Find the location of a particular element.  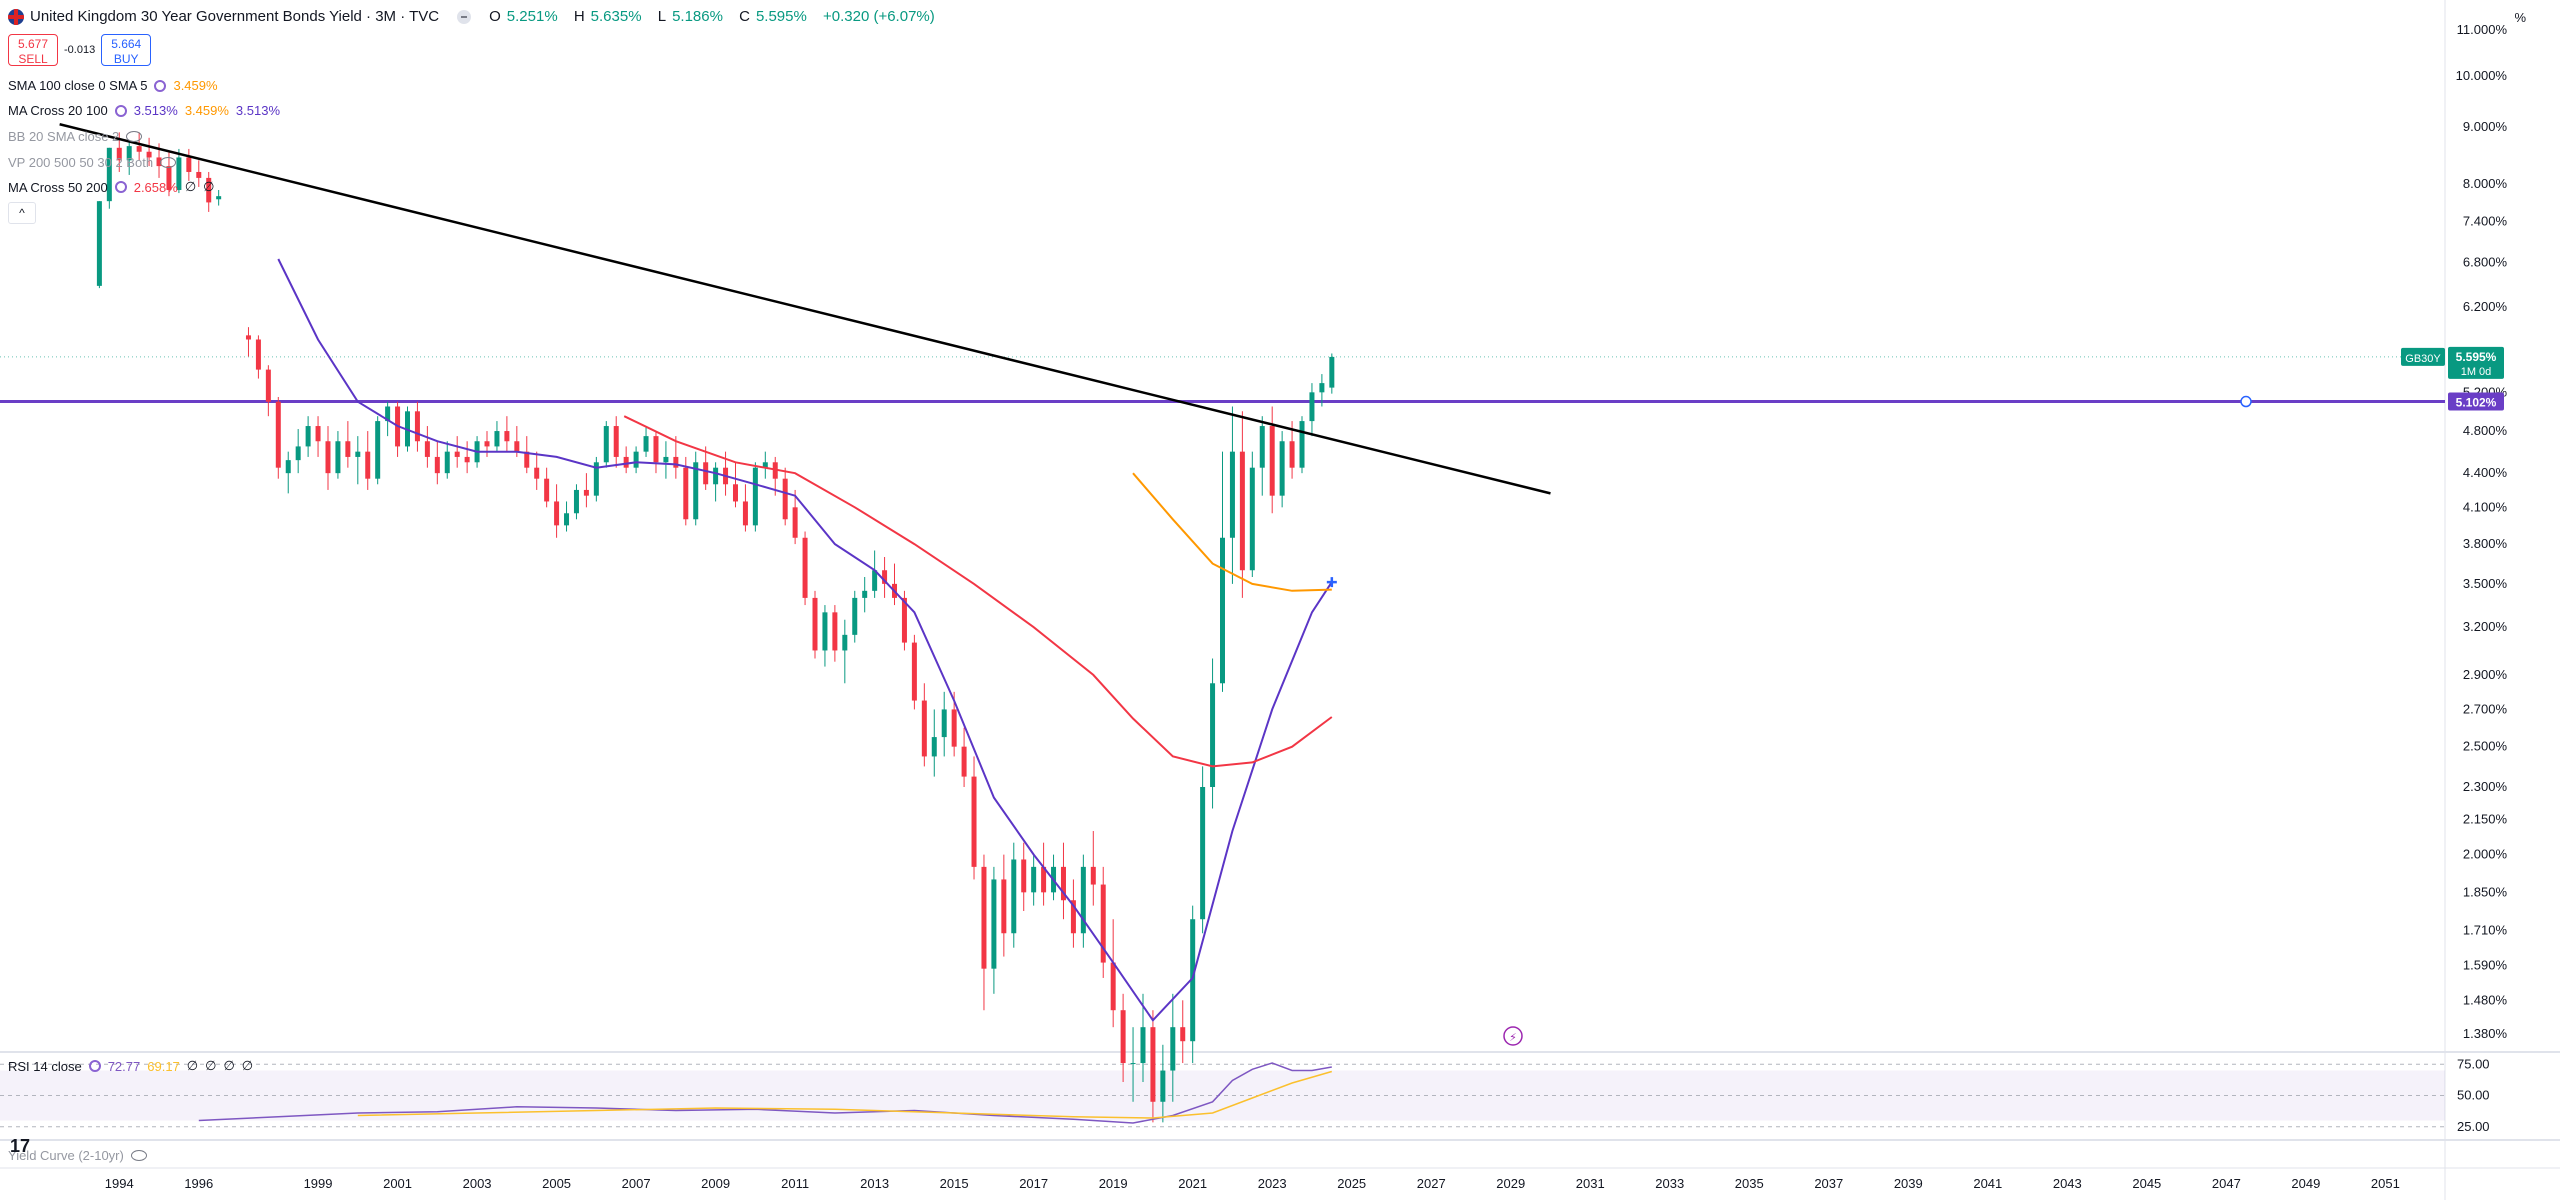

sell-button: 5.677 SELL is located at coordinates (33, 50).